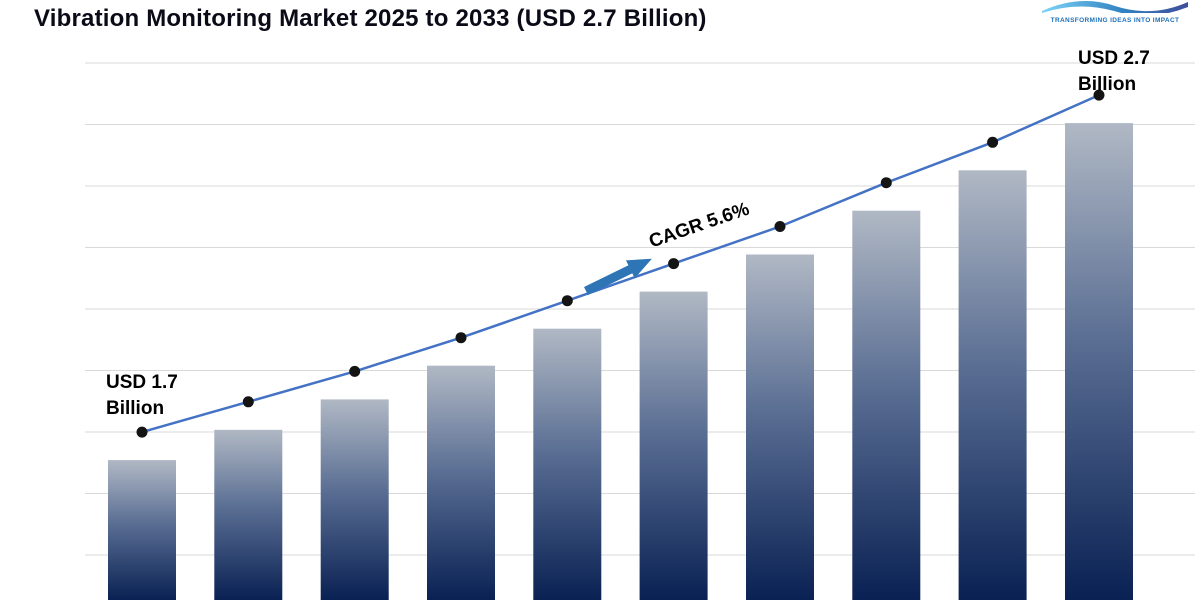 This screenshot has width=1200, height=600. I want to click on end-value-label: USD 2.7 Billion, so click(1114, 72).